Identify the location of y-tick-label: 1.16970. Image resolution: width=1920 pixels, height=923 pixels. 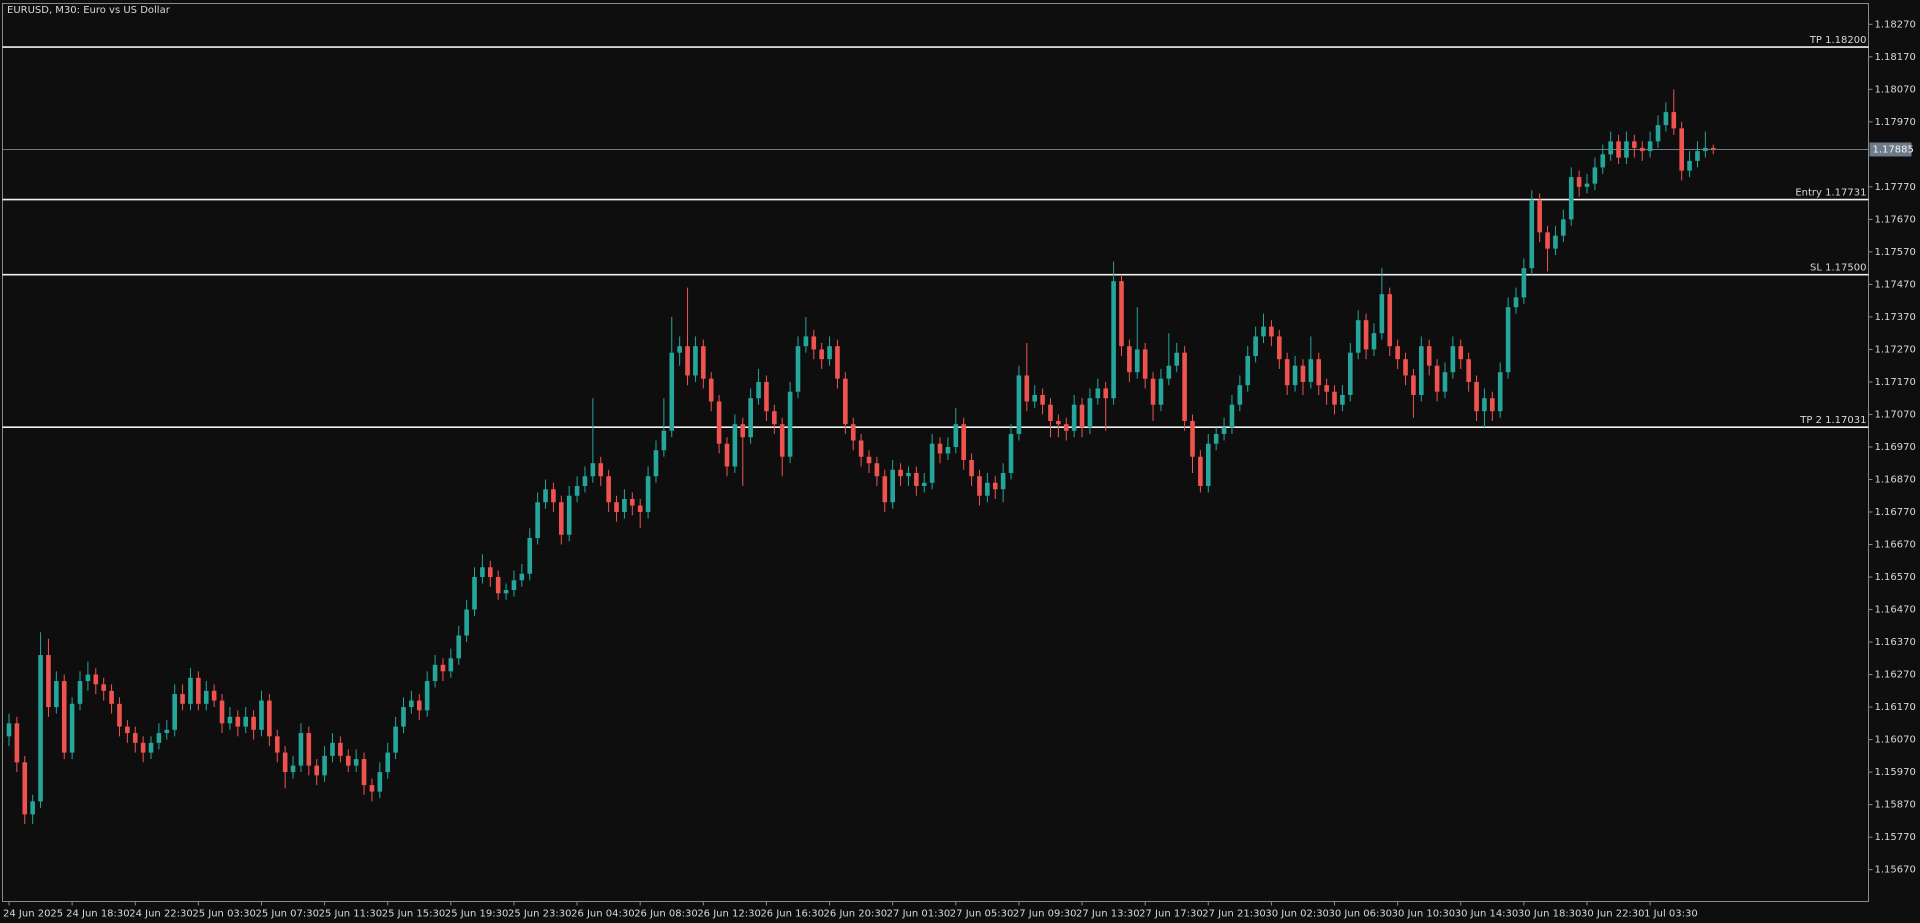
(1895, 447).